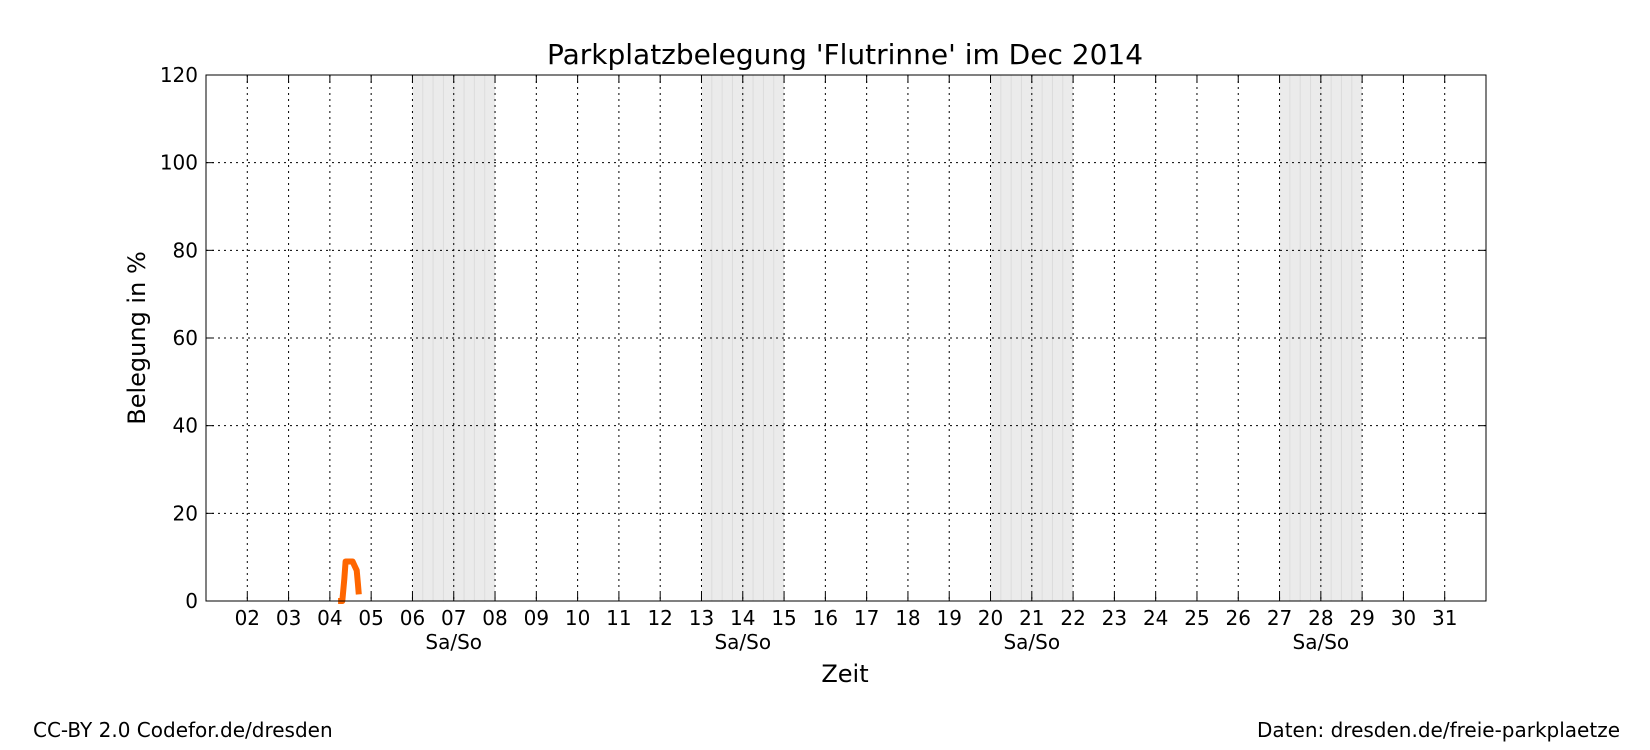 The image size is (1650, 750). I want to click on x-tick-label: 02, so click(247, 618).